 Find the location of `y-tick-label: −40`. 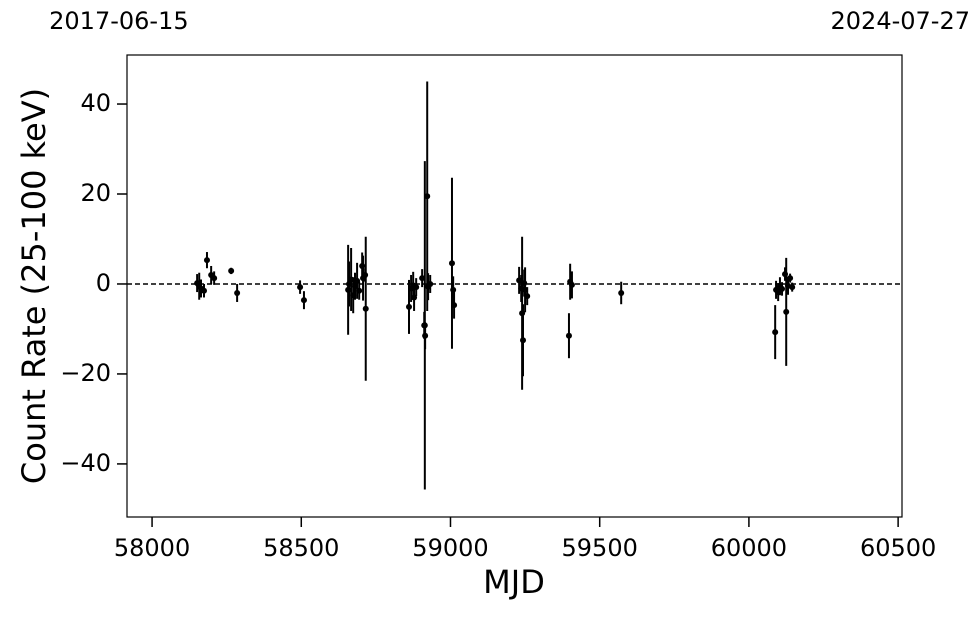

y-tick-label: −40 is located at coordinates (85, 463).